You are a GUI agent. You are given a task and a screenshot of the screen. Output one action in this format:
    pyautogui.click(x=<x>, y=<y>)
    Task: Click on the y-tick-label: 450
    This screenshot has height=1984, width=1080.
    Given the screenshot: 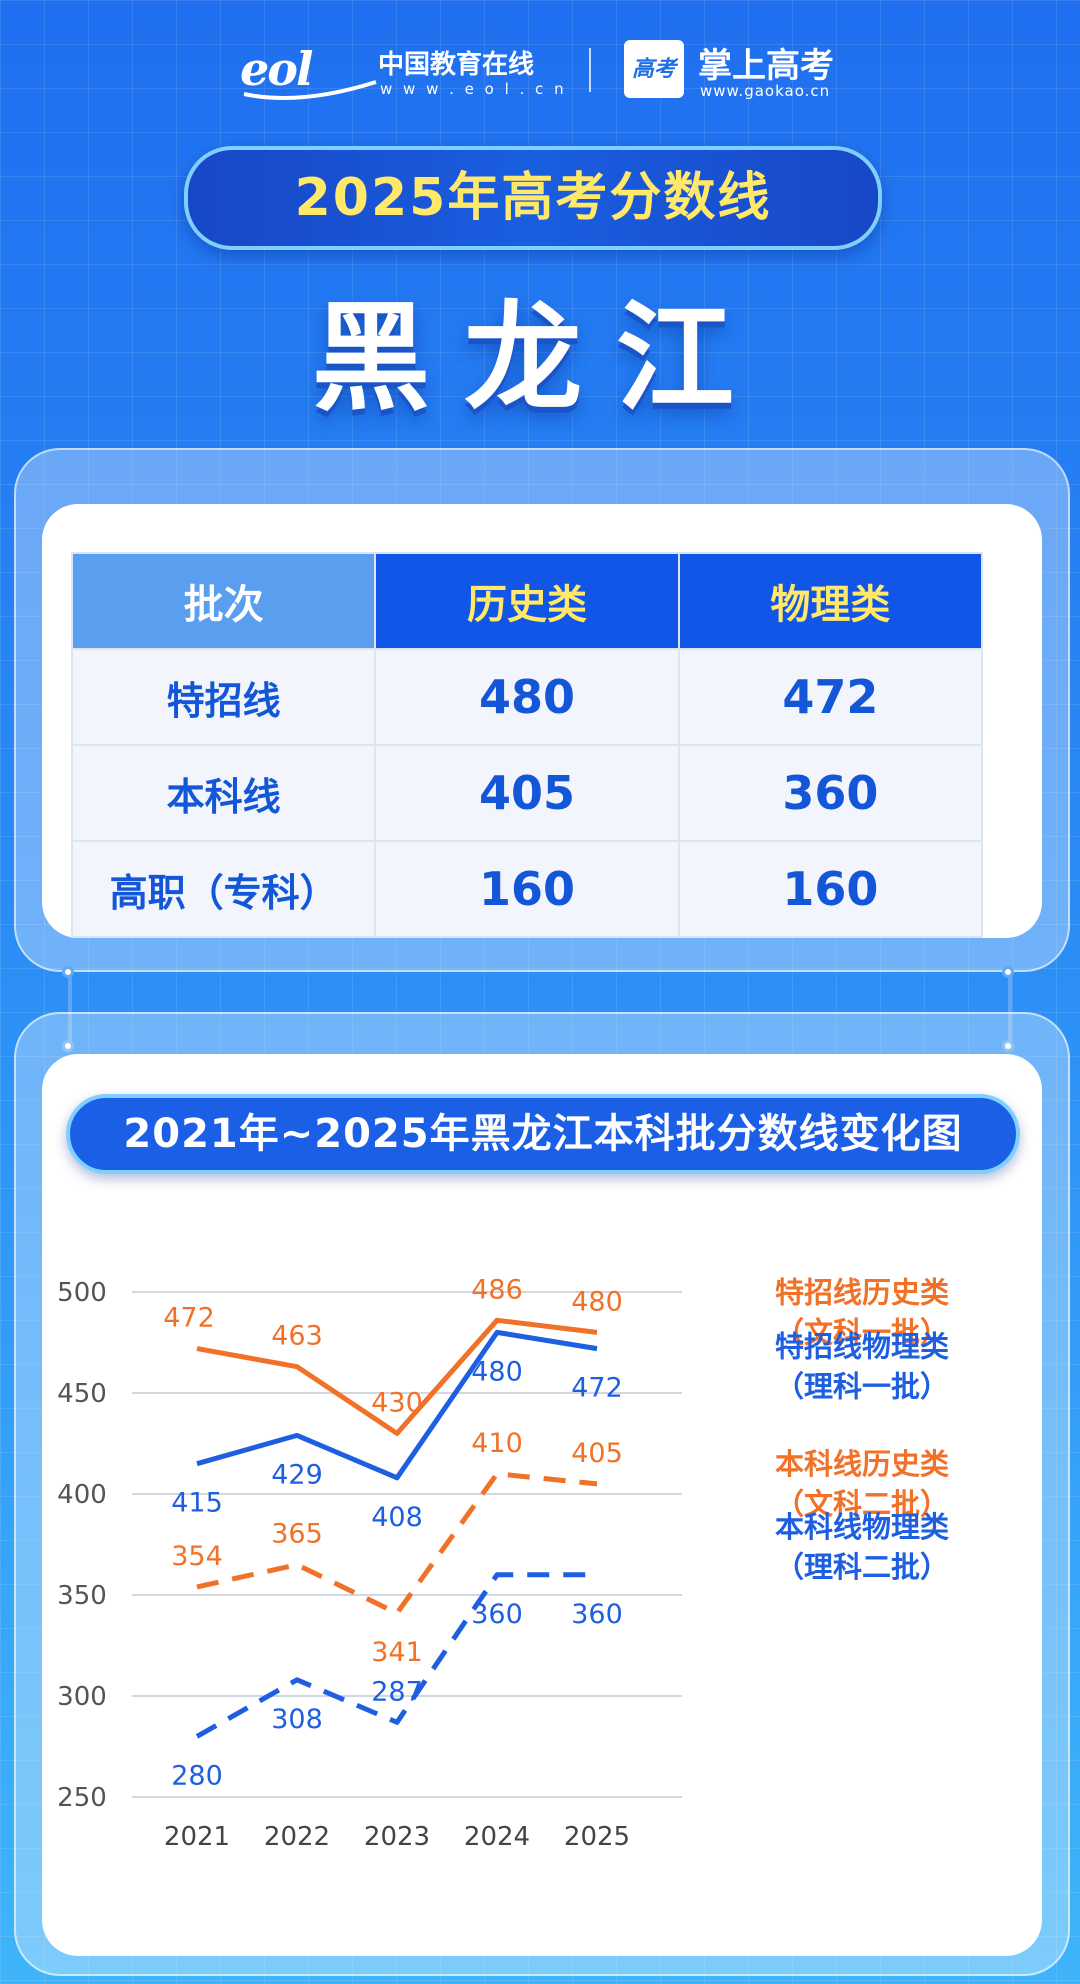 What is the action you would take?
    pyautogui.click(x=82, y=1394)
    